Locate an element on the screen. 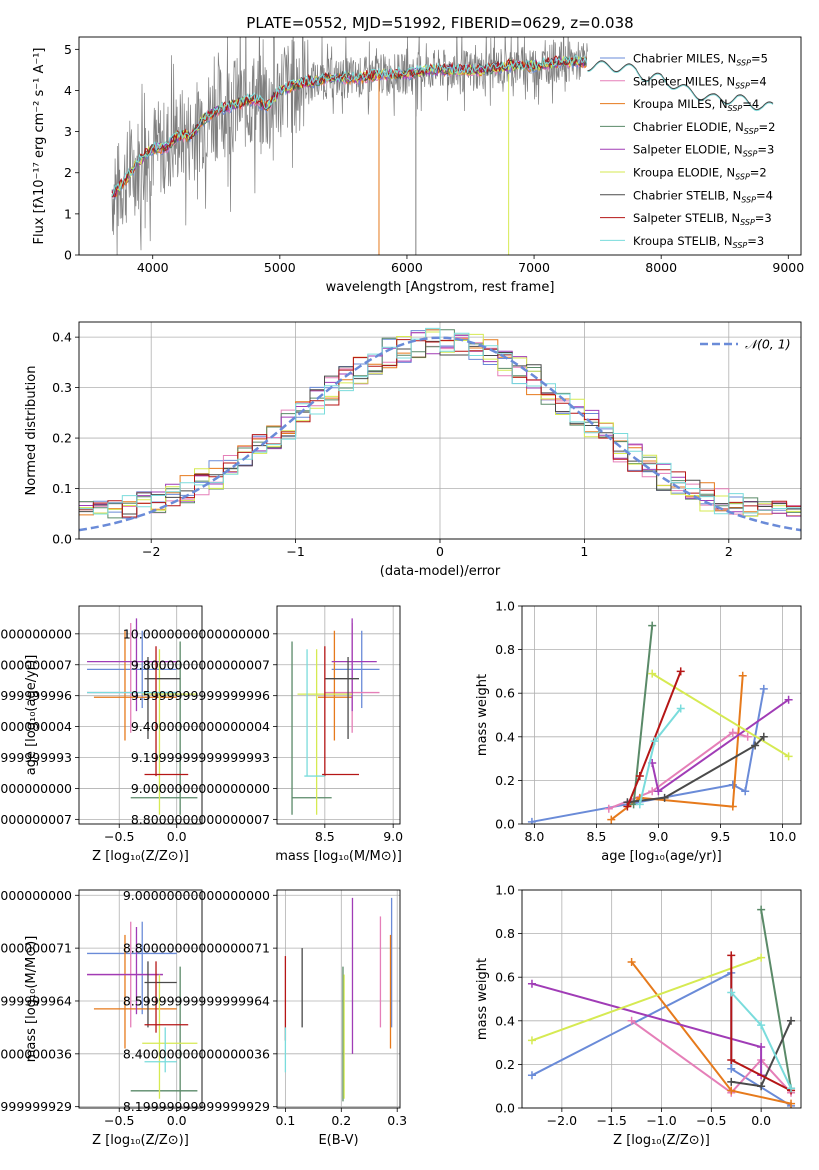 The height and width of the screenshot is (1170, 819). mass_vs_ebv-plot-area is located at coordinates (338, 999).